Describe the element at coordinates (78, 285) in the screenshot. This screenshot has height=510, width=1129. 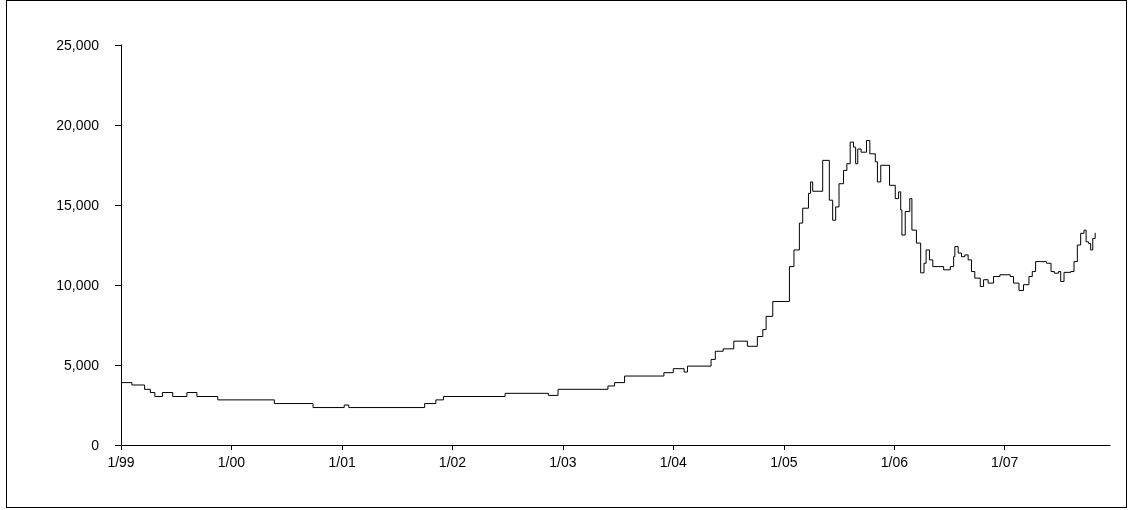
I see `y-tick-label: 10,000` at that location.